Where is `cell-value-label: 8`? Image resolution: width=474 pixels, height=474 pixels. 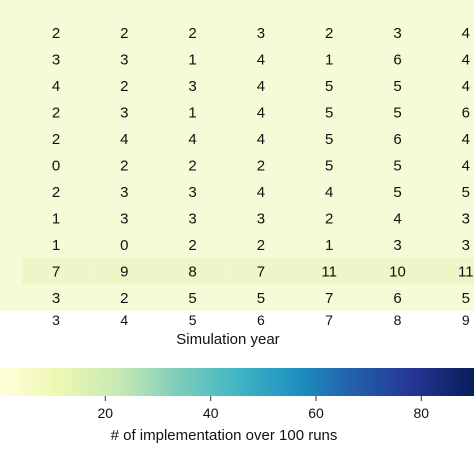 cell-value-label: 8 is located at coordinates (192, 271).